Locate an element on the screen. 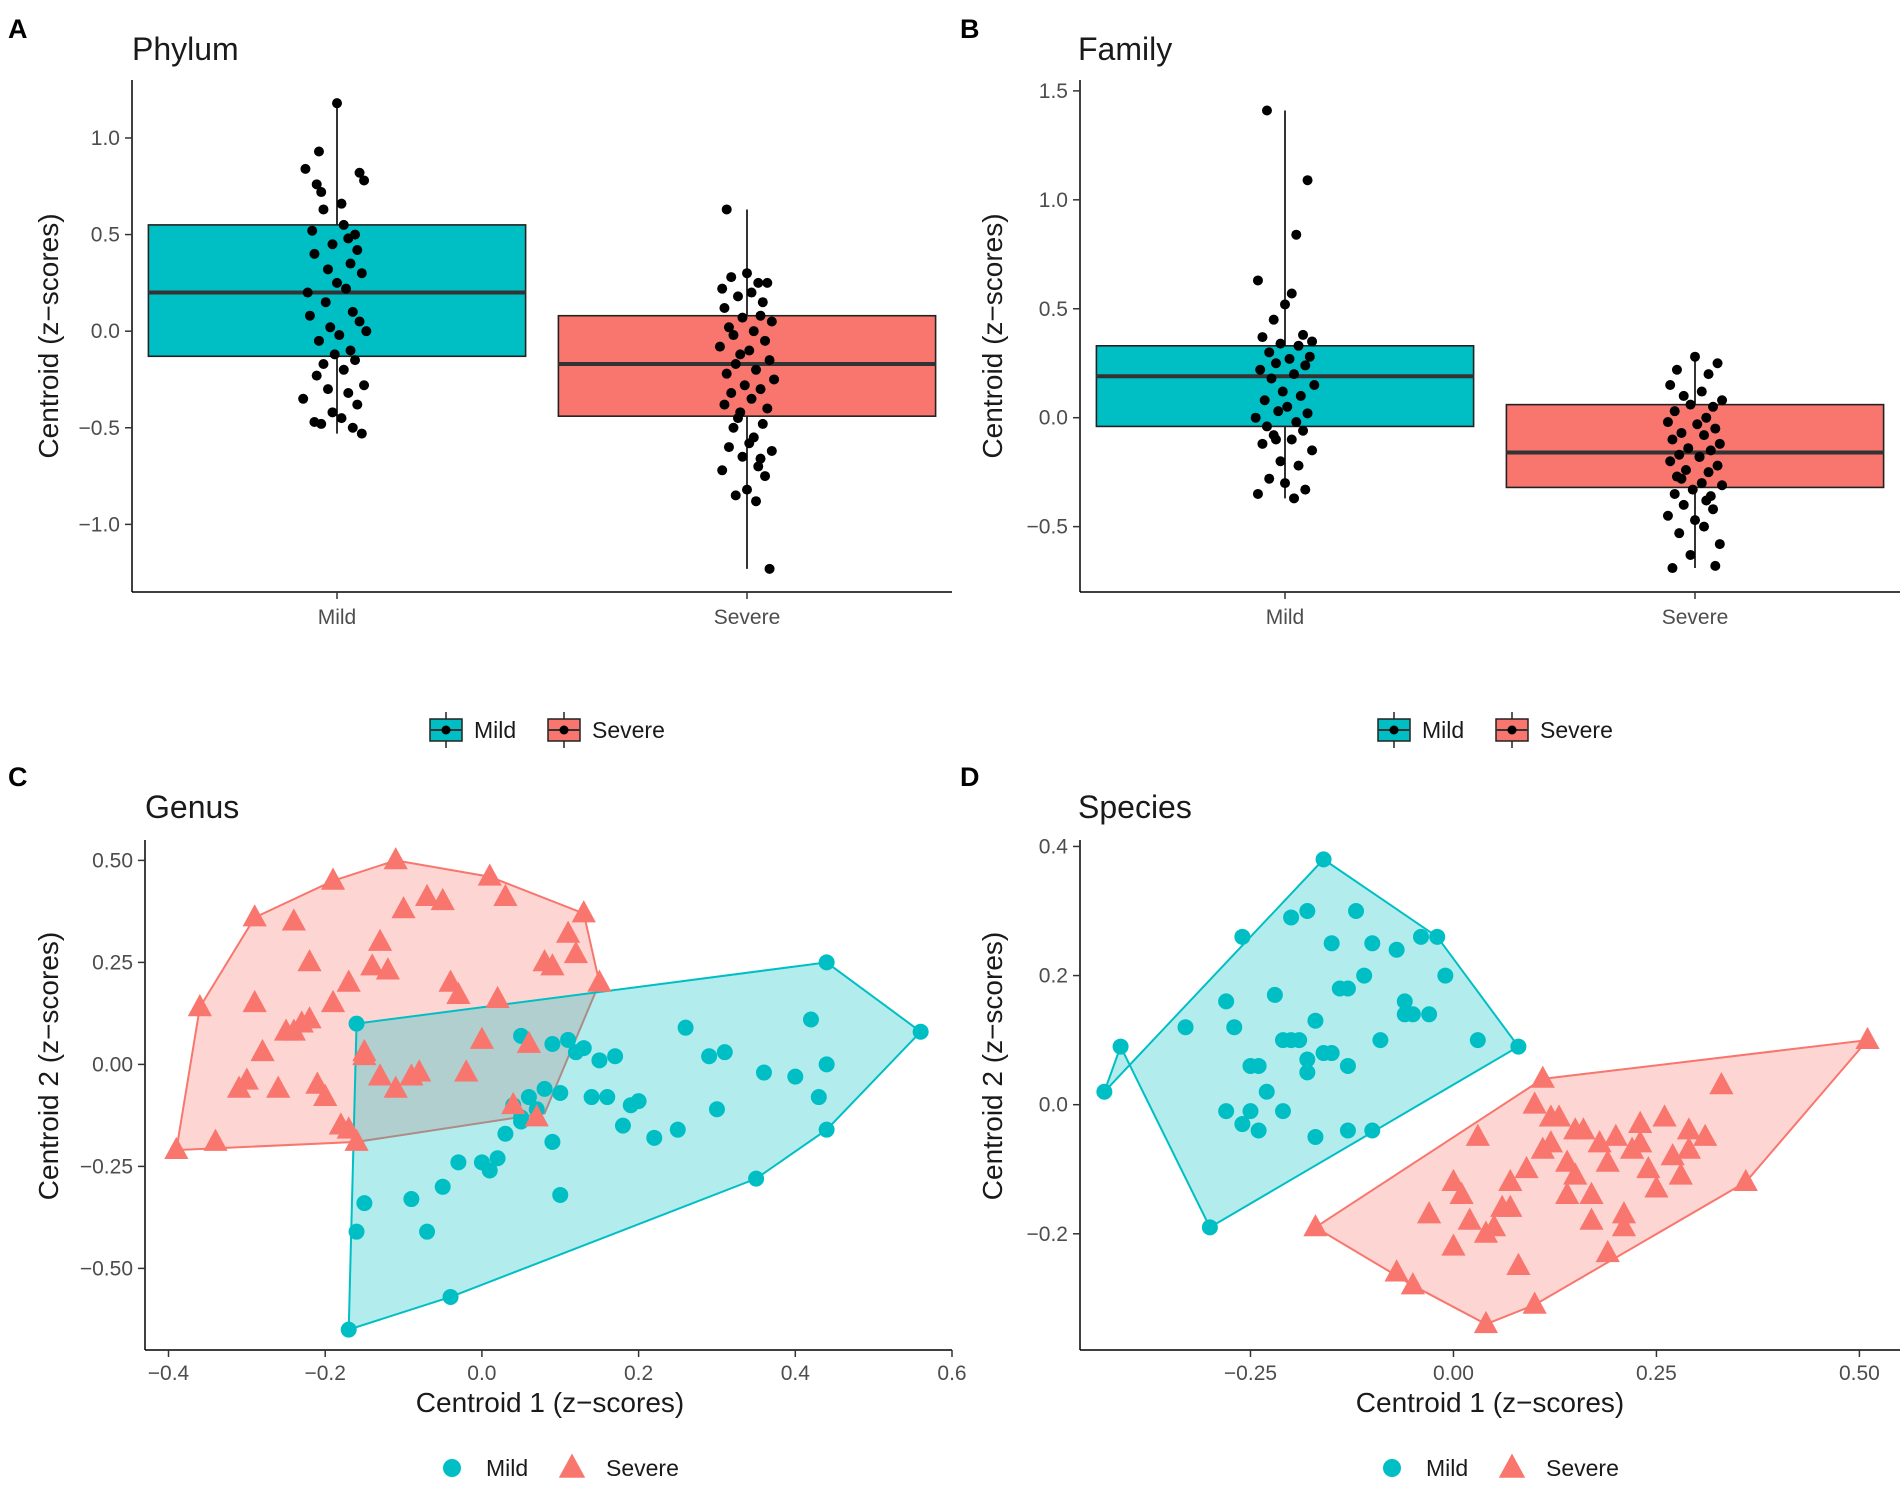 The image size is (1904, 1496). panel-a-y-tick-label: 0.5 is located at coordinates (105, 235).